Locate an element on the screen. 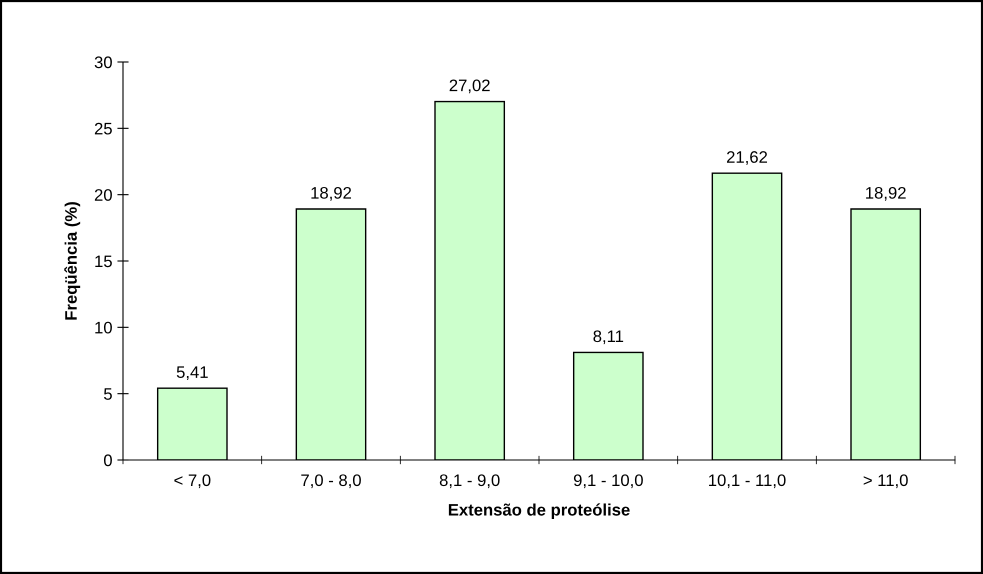 The image size is (983, 574). x-tick-label: > 11,0 is located at coordinates (886, 481).